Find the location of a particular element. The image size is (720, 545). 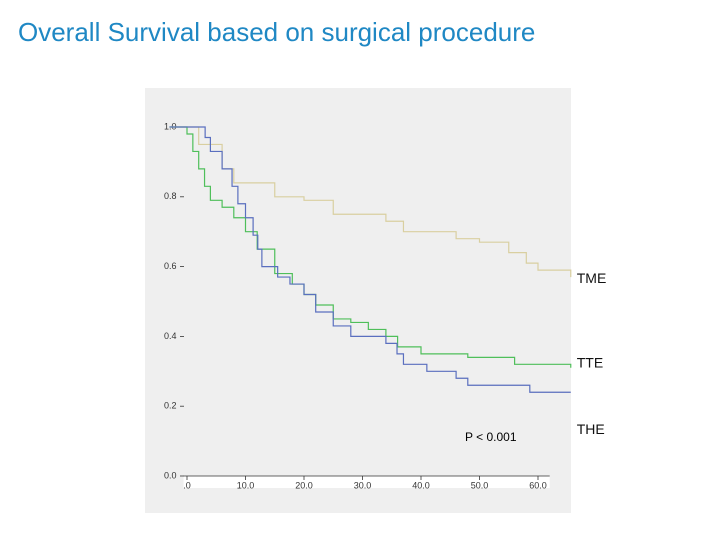

y-tick-label: 0.4 is located at coordinates (170, 336).